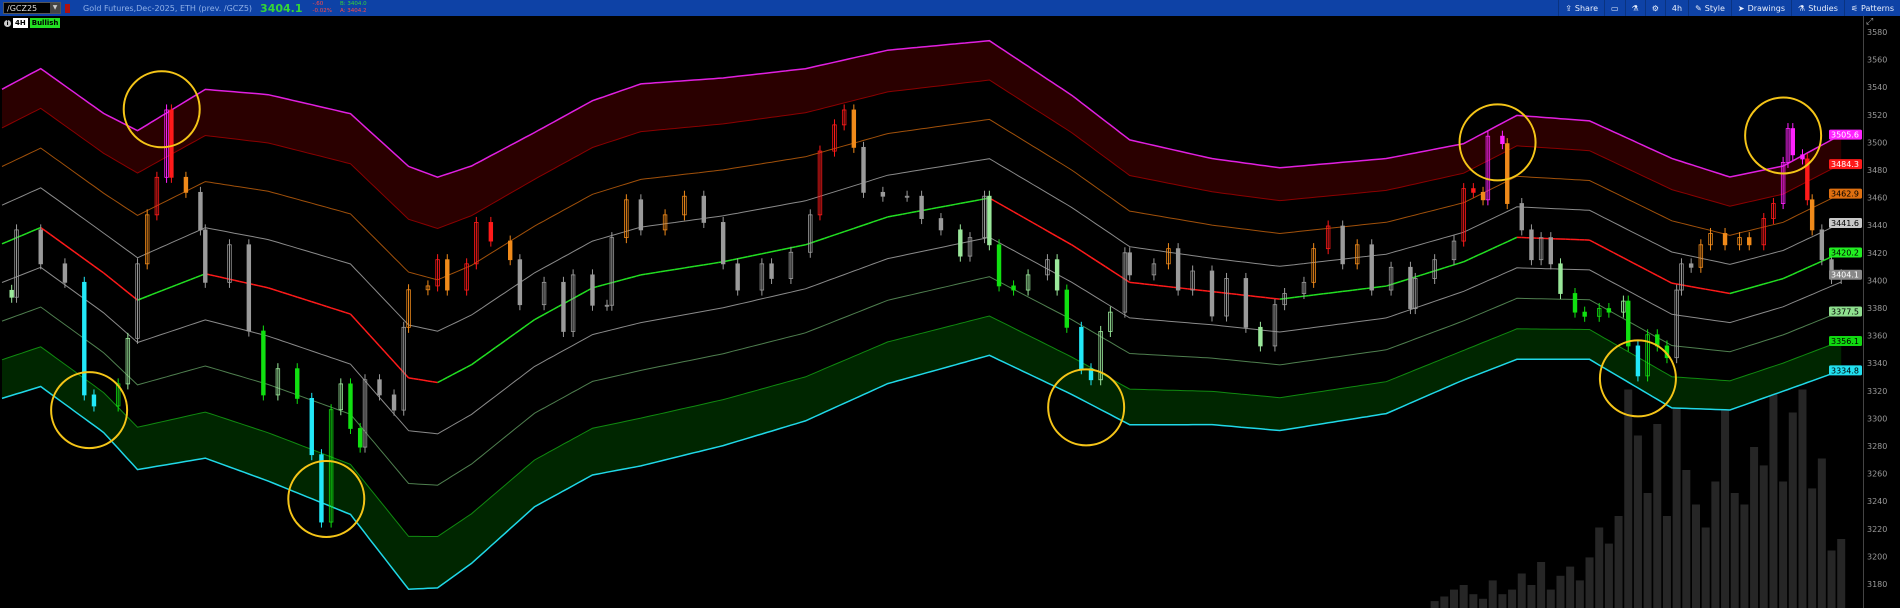 The width and height of the screenshot is (1900, 608). Describe the element at coordinates (1654, 8) in the screenshot. I see `settings-button: ⚙` at that location.